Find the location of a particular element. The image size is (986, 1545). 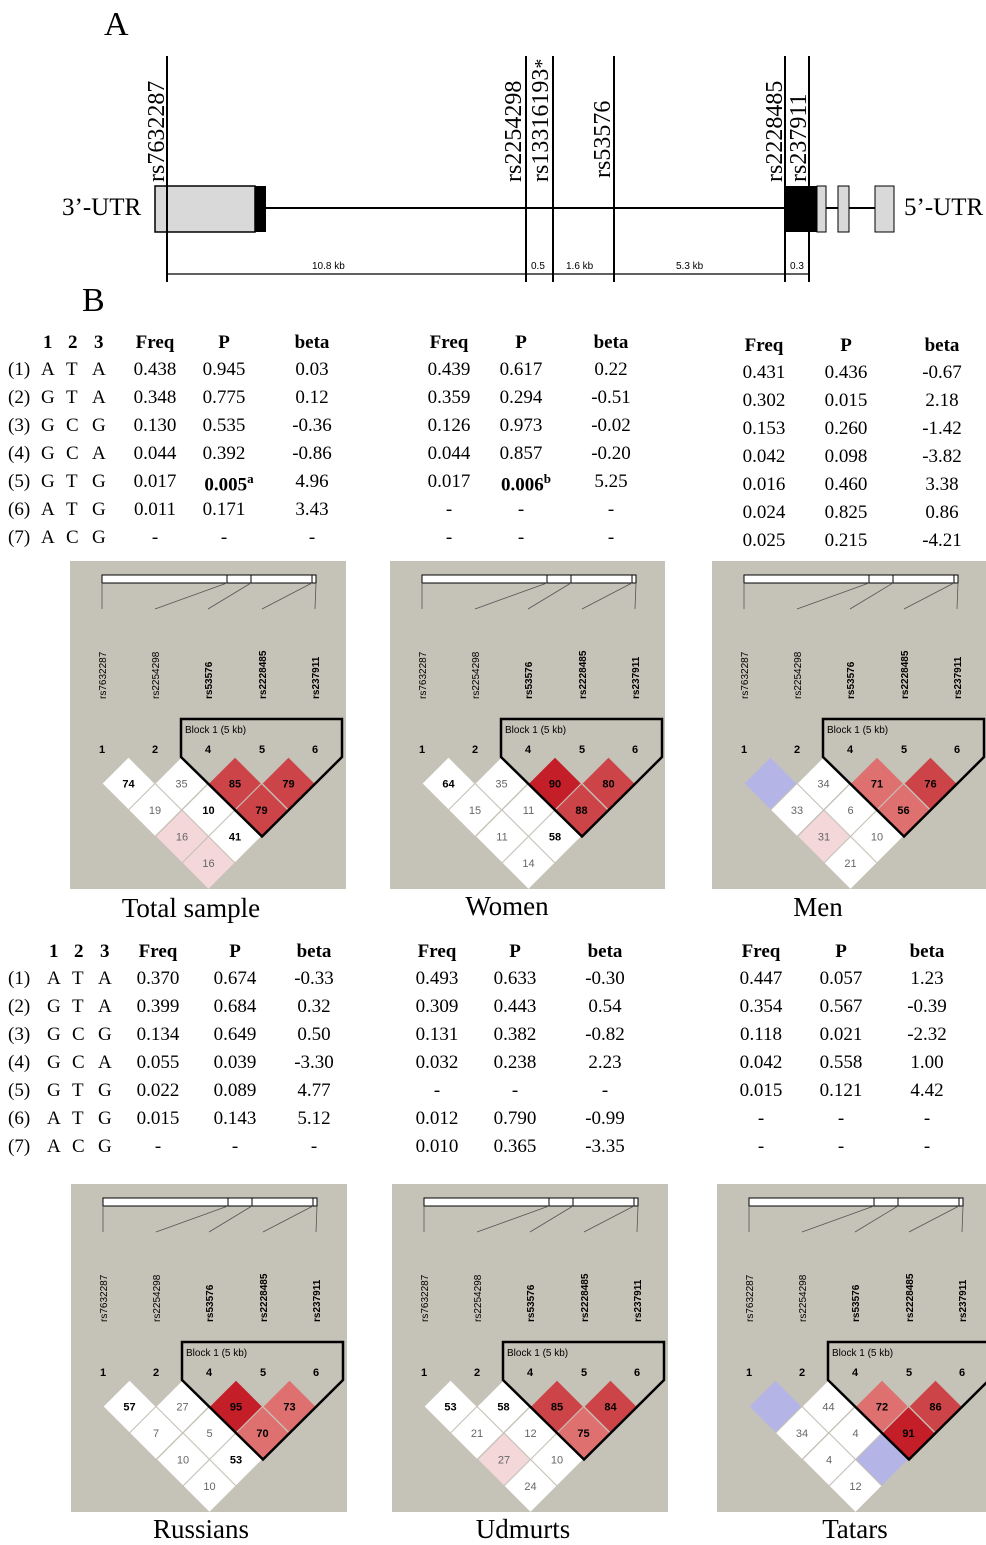

haplotype-number: (1) is located at coordinates (19, 978).